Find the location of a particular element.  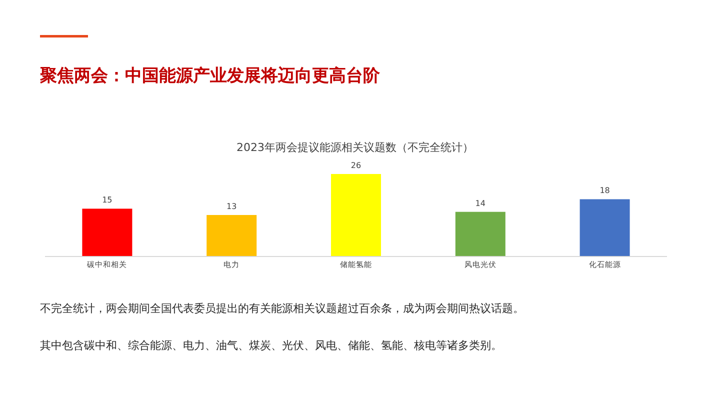

data-label: 15 is located at coordinates (107, 200).